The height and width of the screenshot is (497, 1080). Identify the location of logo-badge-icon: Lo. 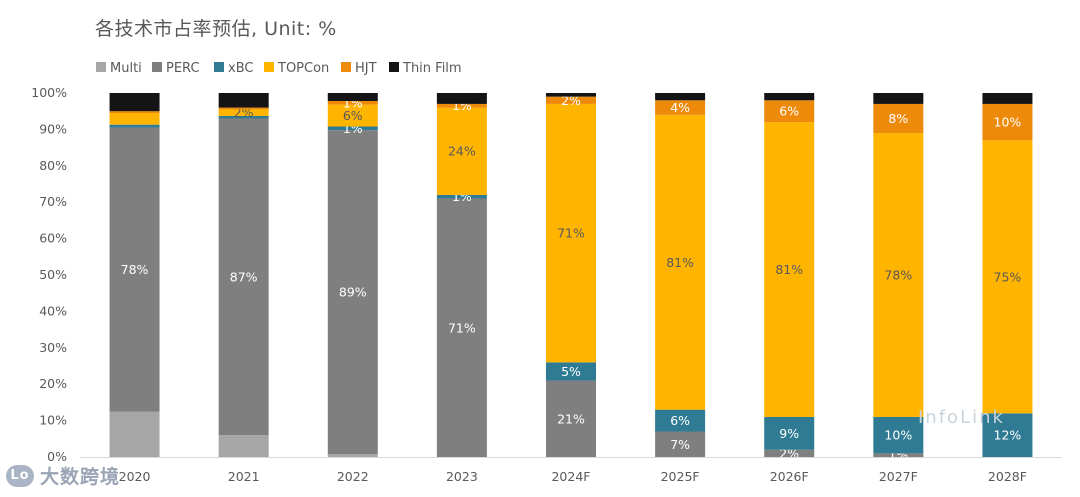
(20, 475).